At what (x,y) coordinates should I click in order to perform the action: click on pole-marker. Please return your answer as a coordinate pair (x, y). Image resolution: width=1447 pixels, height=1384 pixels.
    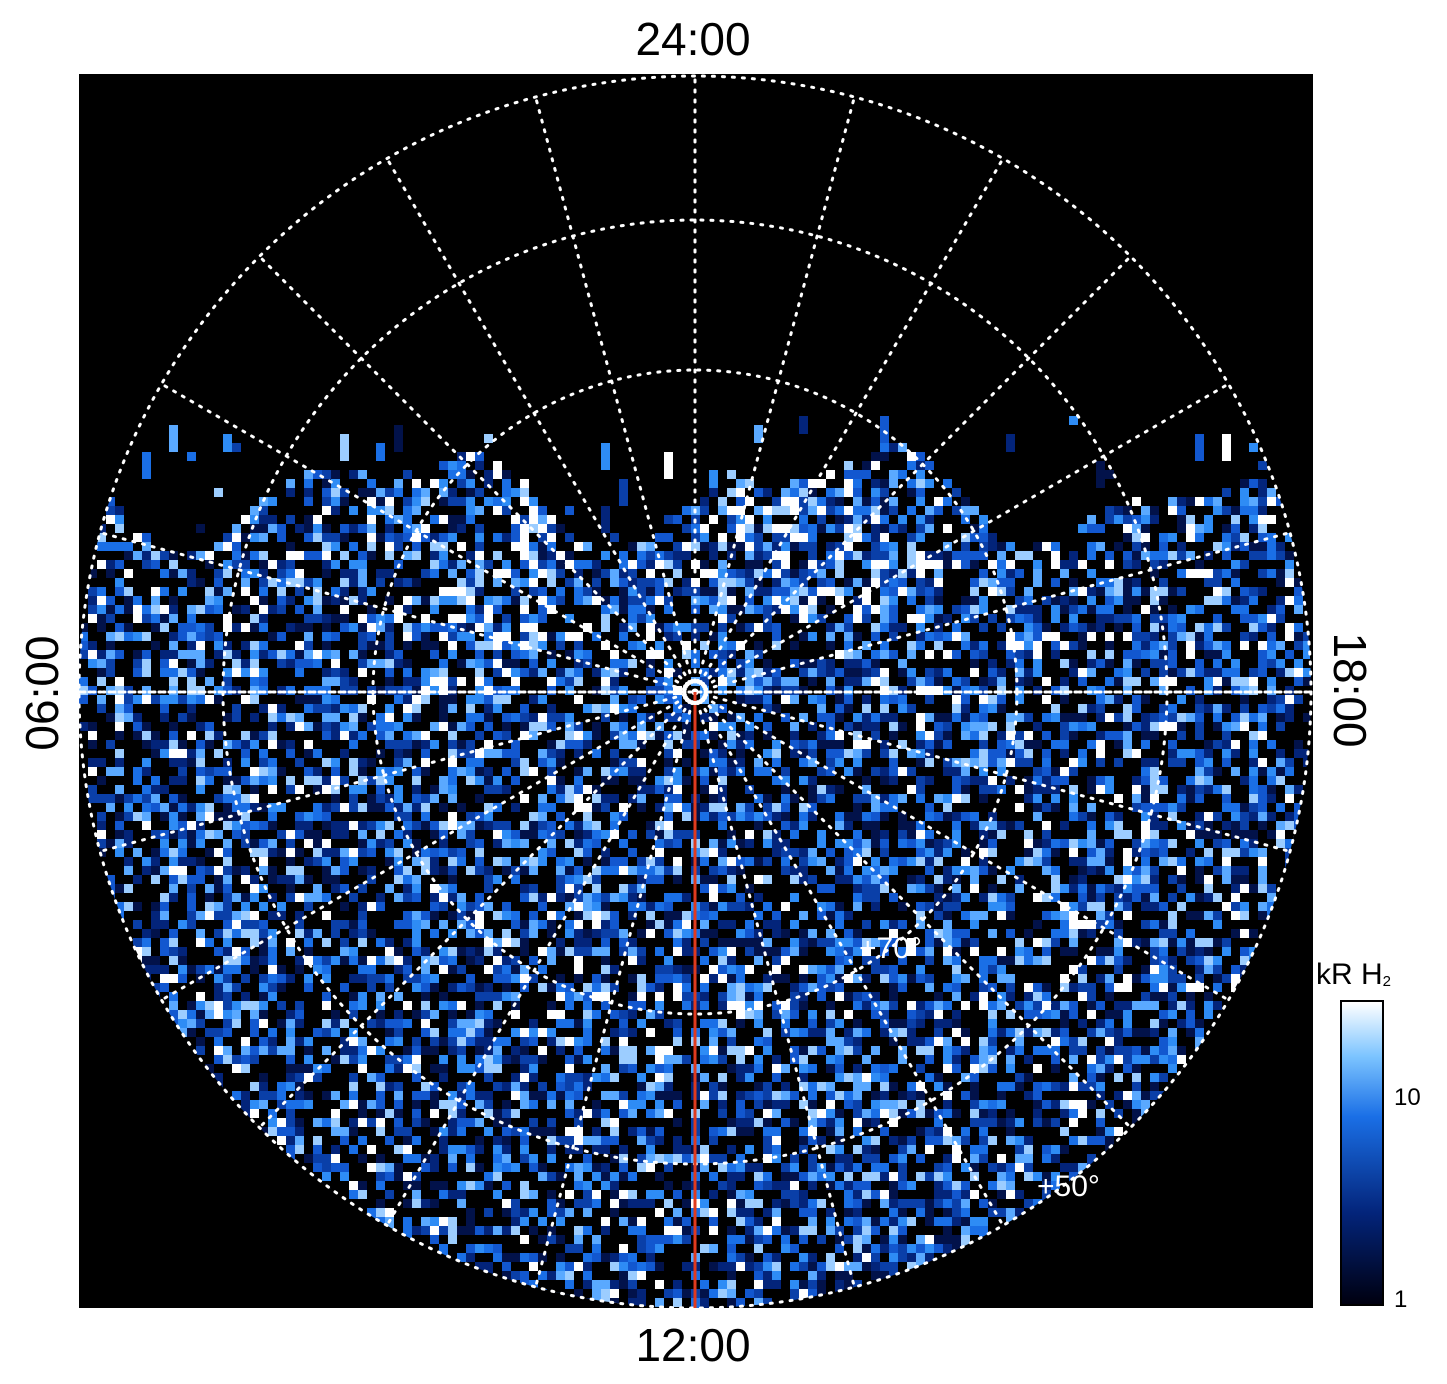
    Looking at the image, I should click on (695, 692).